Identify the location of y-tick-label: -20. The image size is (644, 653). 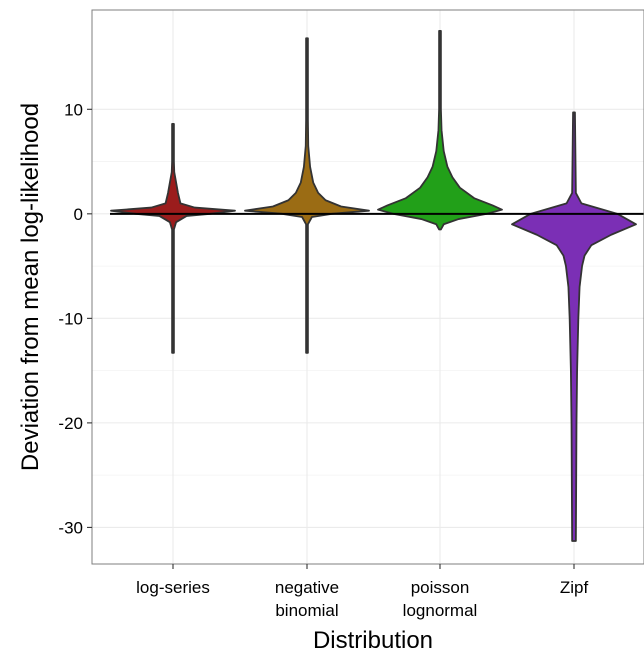
(70, 423).